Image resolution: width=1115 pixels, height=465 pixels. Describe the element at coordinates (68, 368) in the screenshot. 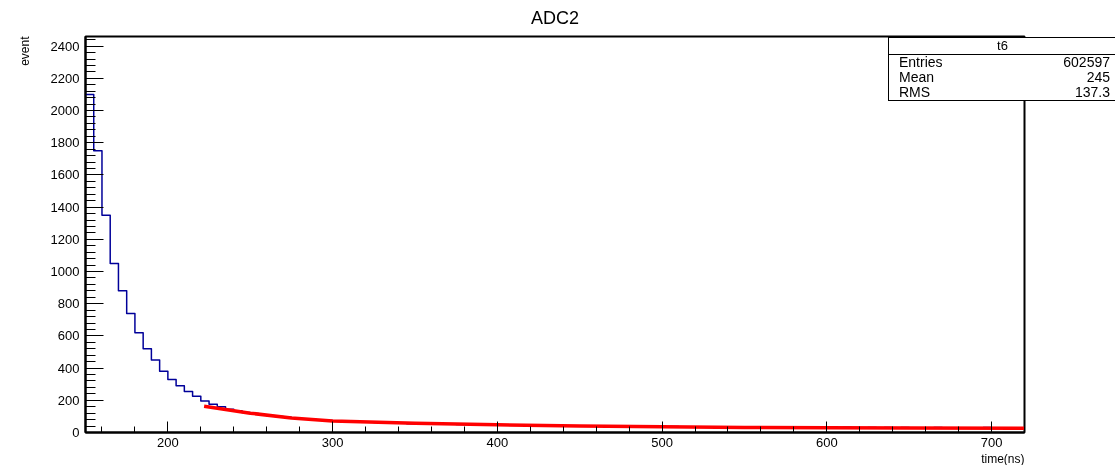

I see `y-tick-label: 400` at that location.